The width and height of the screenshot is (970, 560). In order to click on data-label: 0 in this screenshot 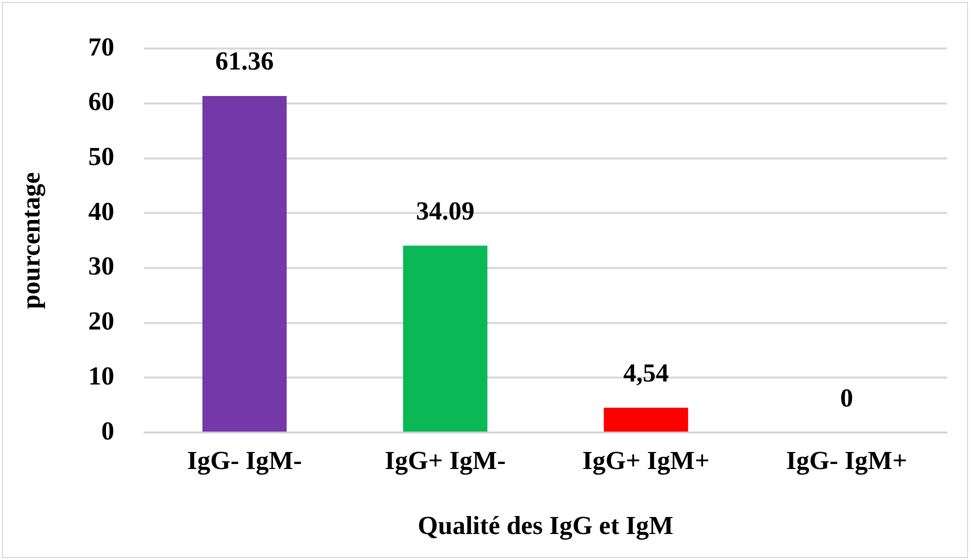, I will do `click(847, 397)`.